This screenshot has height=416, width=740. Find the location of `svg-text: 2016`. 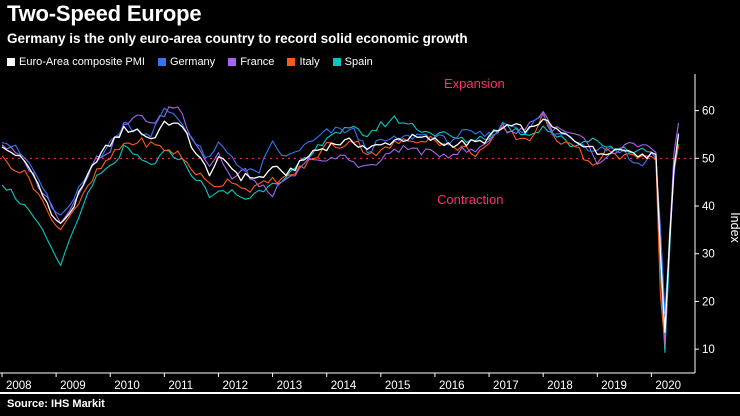

svg-text: 2016 is located at coordinates (452, 385).